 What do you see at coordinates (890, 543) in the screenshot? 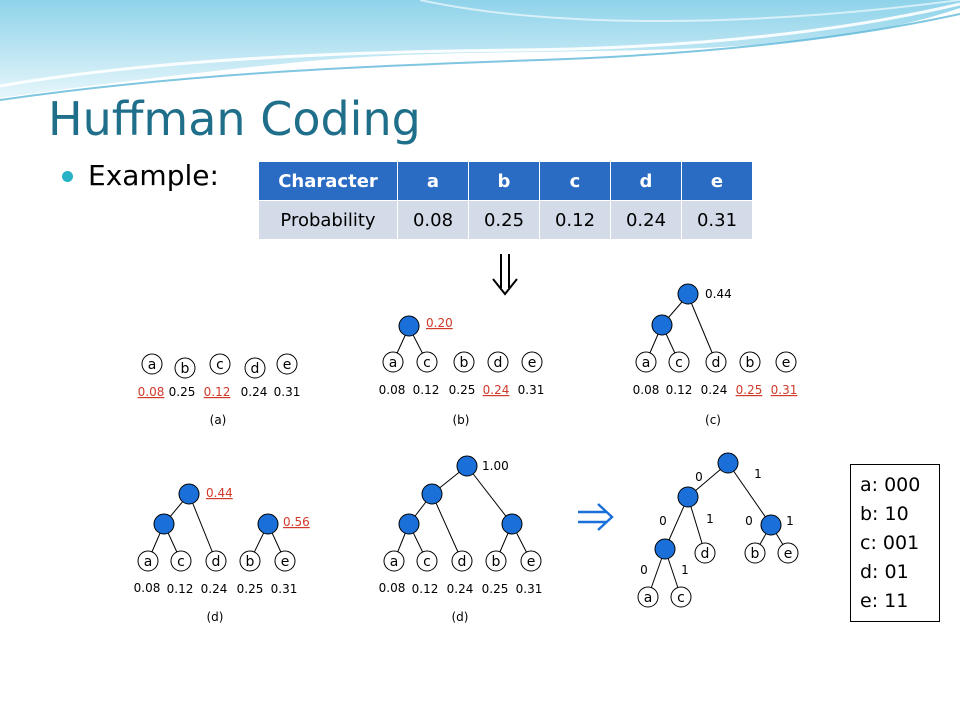
I see `code-entry: c: 001` at bounding box center [890, 543].